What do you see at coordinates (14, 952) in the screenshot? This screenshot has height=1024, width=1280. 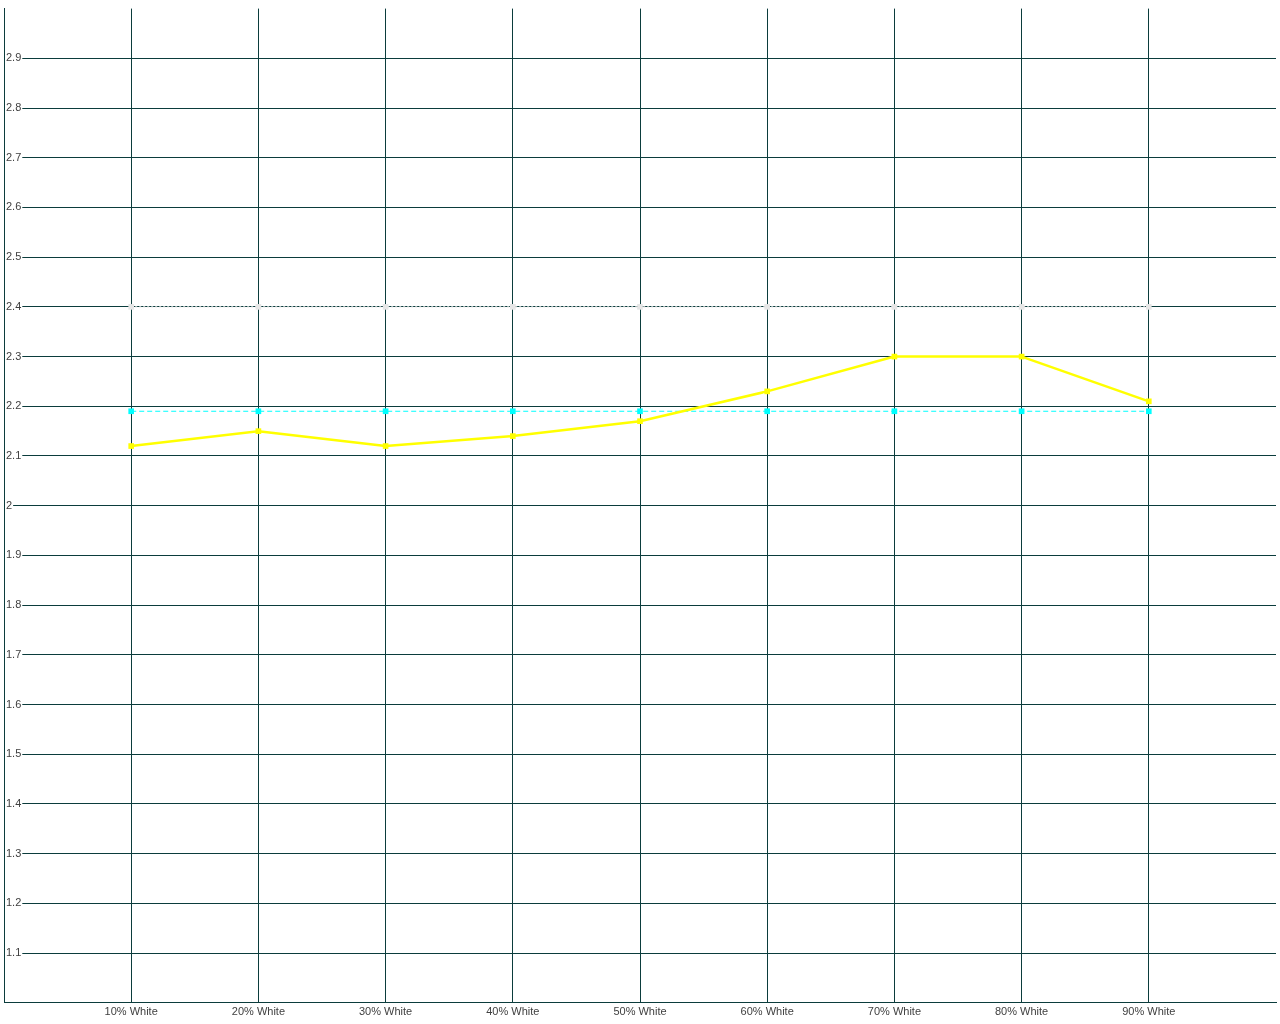 I see `y-tick-label: 1.1` at bounding box center [14, 952].